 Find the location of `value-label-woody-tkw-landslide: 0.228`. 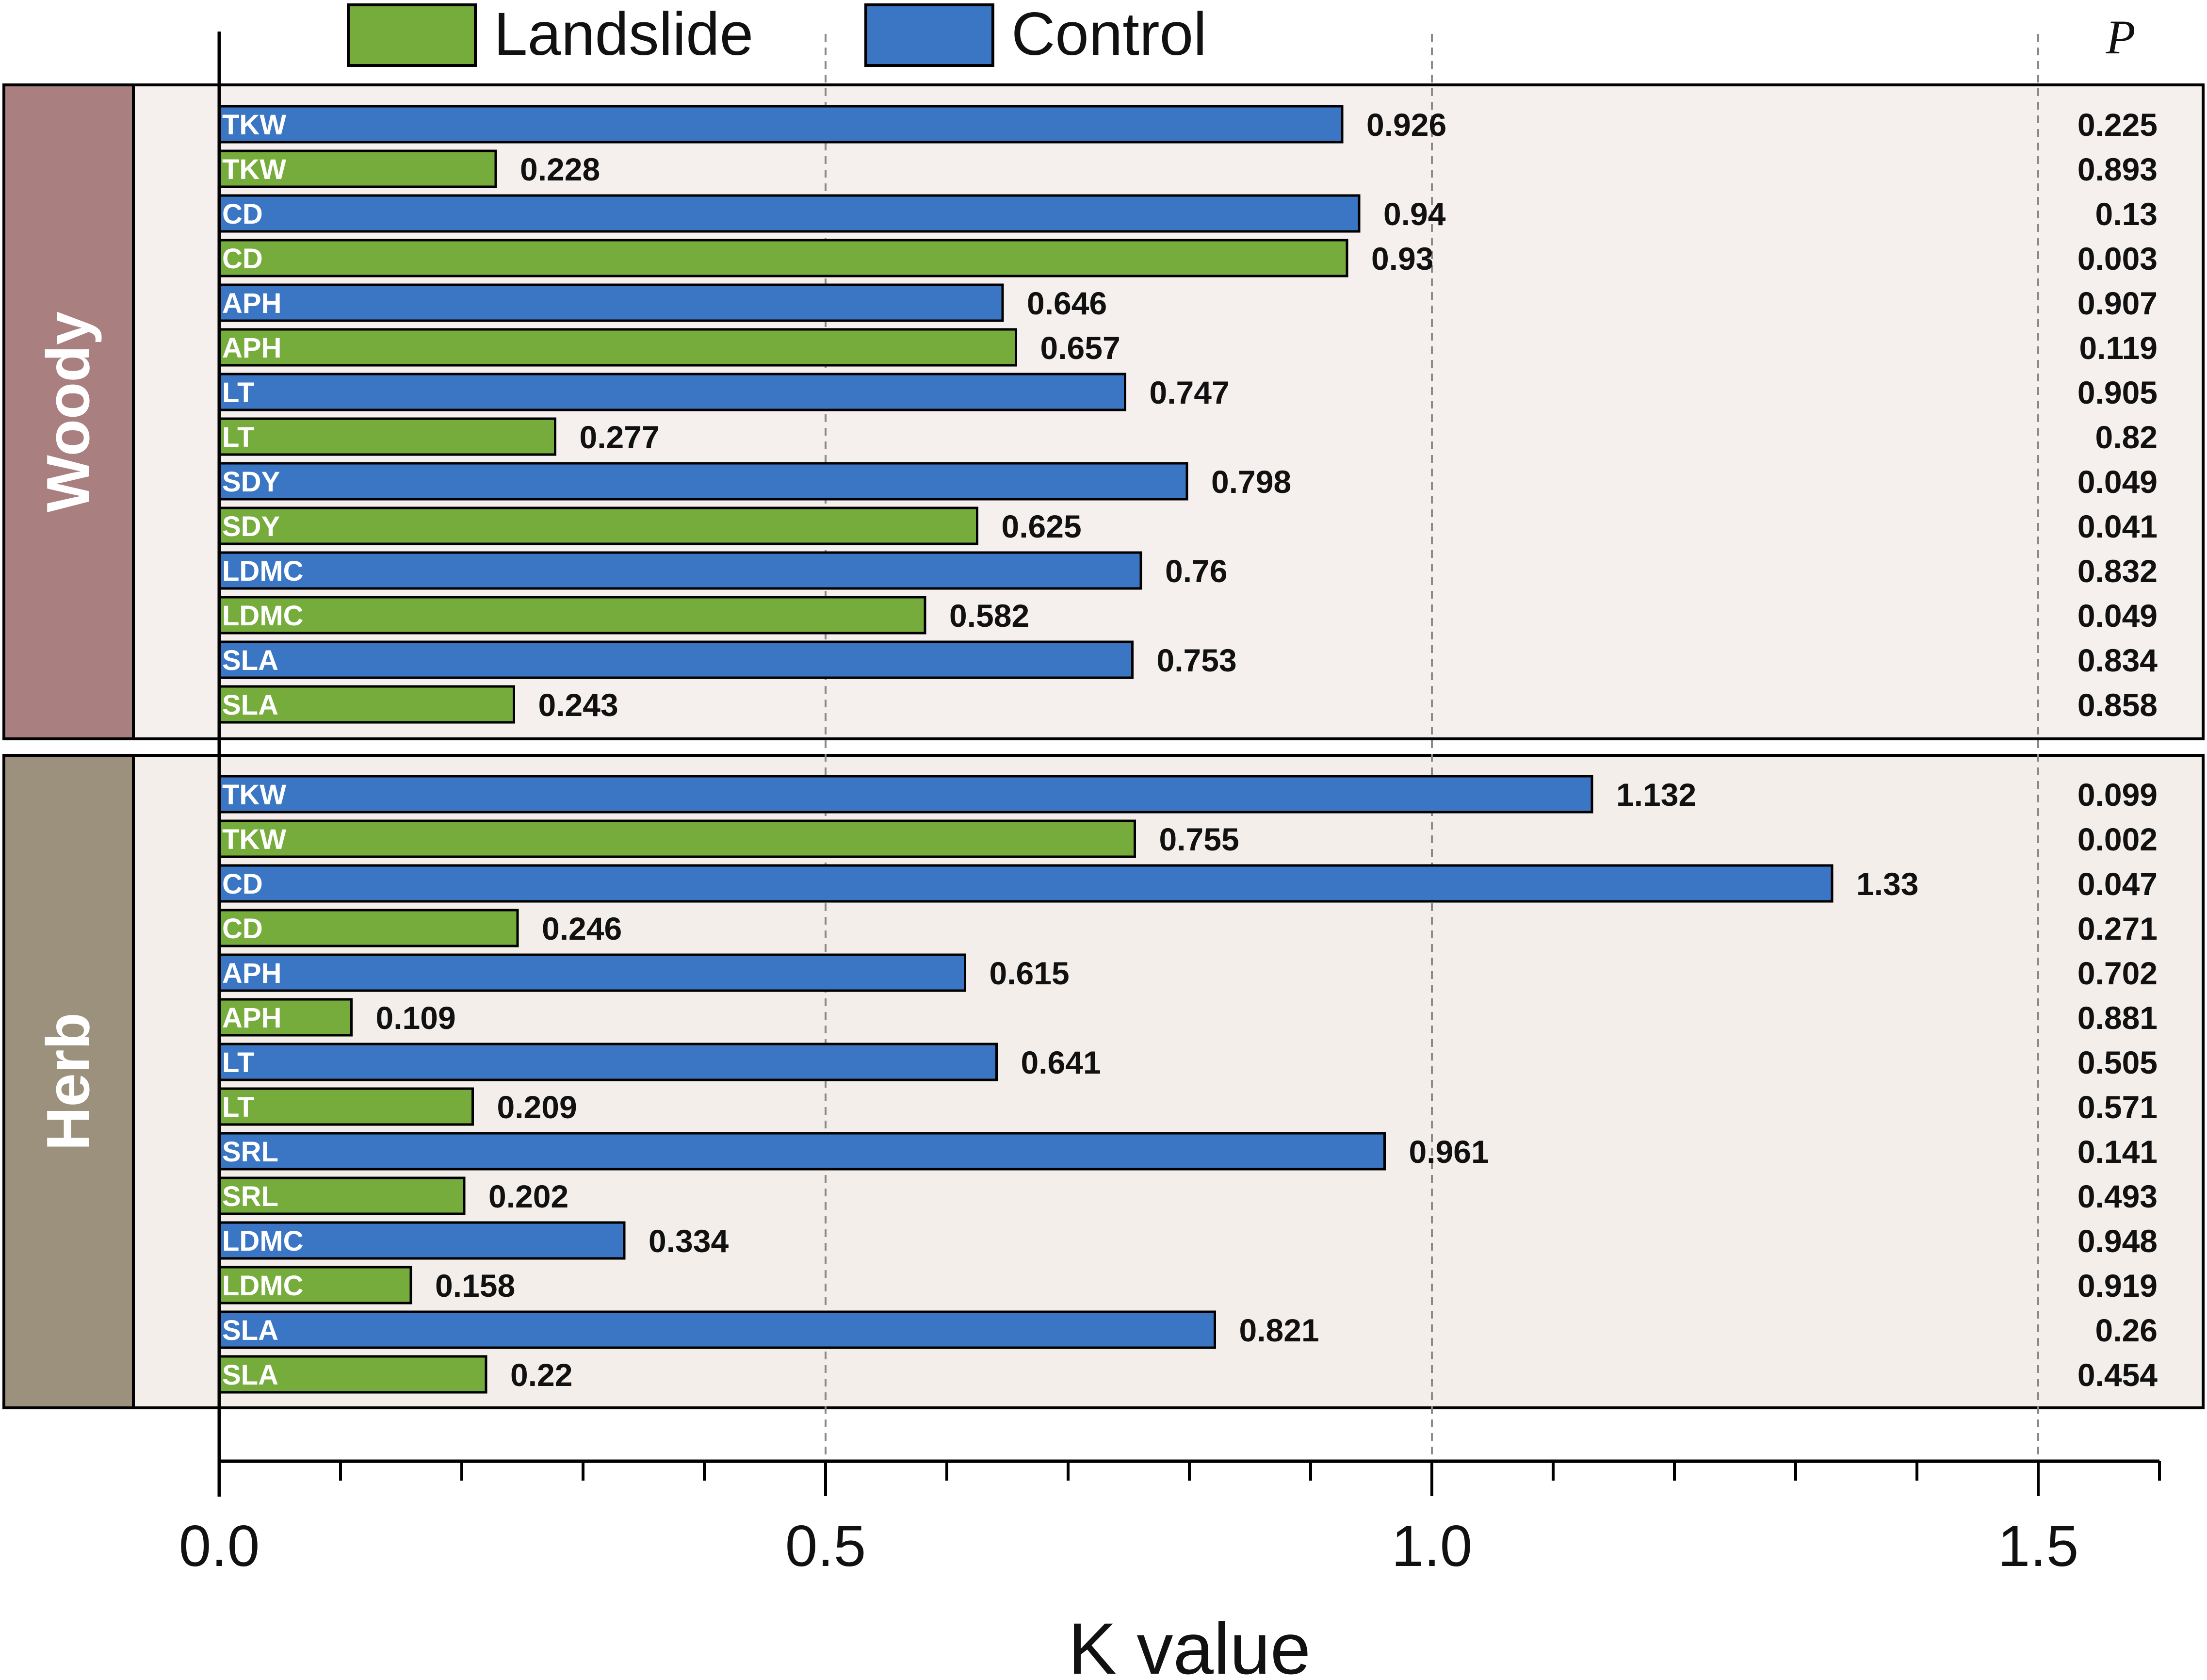

value-label-woody-tkw-landslide: 0.228 is located at coordinates (560, 169).